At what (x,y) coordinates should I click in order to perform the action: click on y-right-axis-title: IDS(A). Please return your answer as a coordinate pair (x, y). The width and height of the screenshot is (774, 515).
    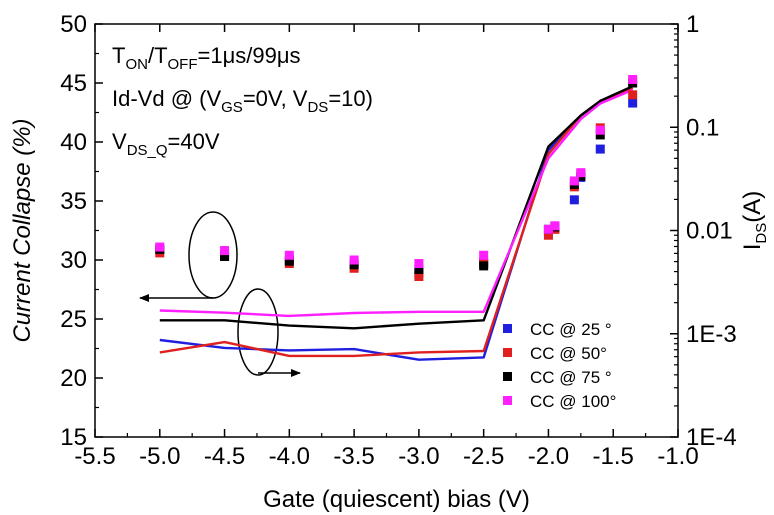
    Looking at the image, I should click on (754, 221).